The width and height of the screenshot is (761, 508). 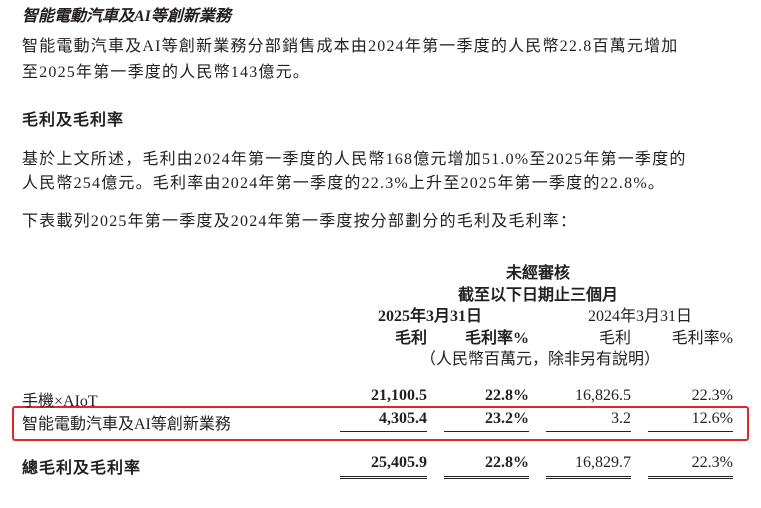 What do you see at coordinates (60, 401) in the screenshot?
I see `row-label: 手機×AIoT` at bounding box center [60, 401].